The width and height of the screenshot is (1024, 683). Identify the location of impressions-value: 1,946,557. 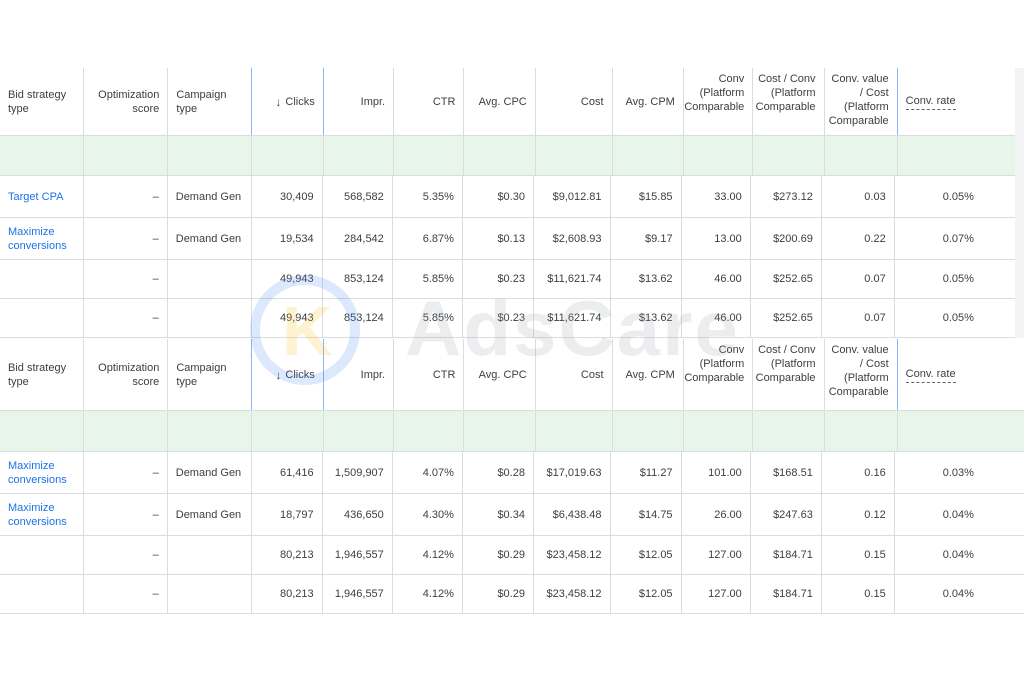
(359, 555).